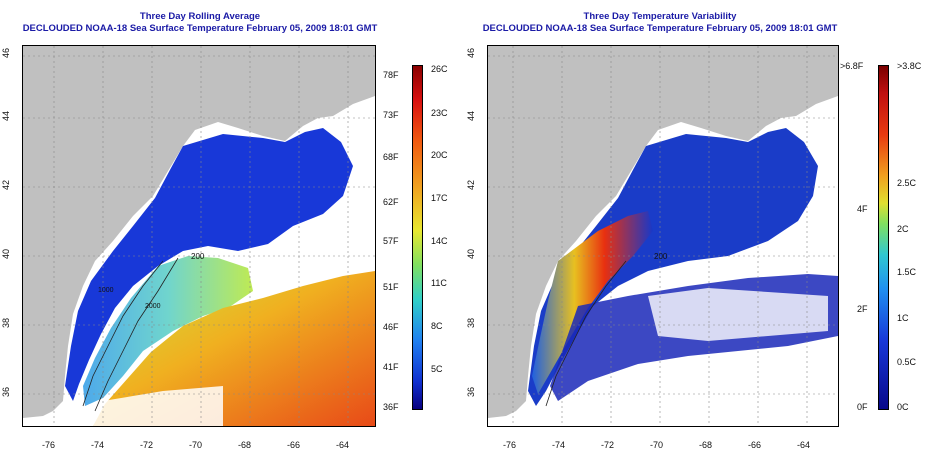  What do you see at coordinates (439, 198) in the screenshot?
I see `colorbar-c-label: 17C` at bounding box center [439, 198].